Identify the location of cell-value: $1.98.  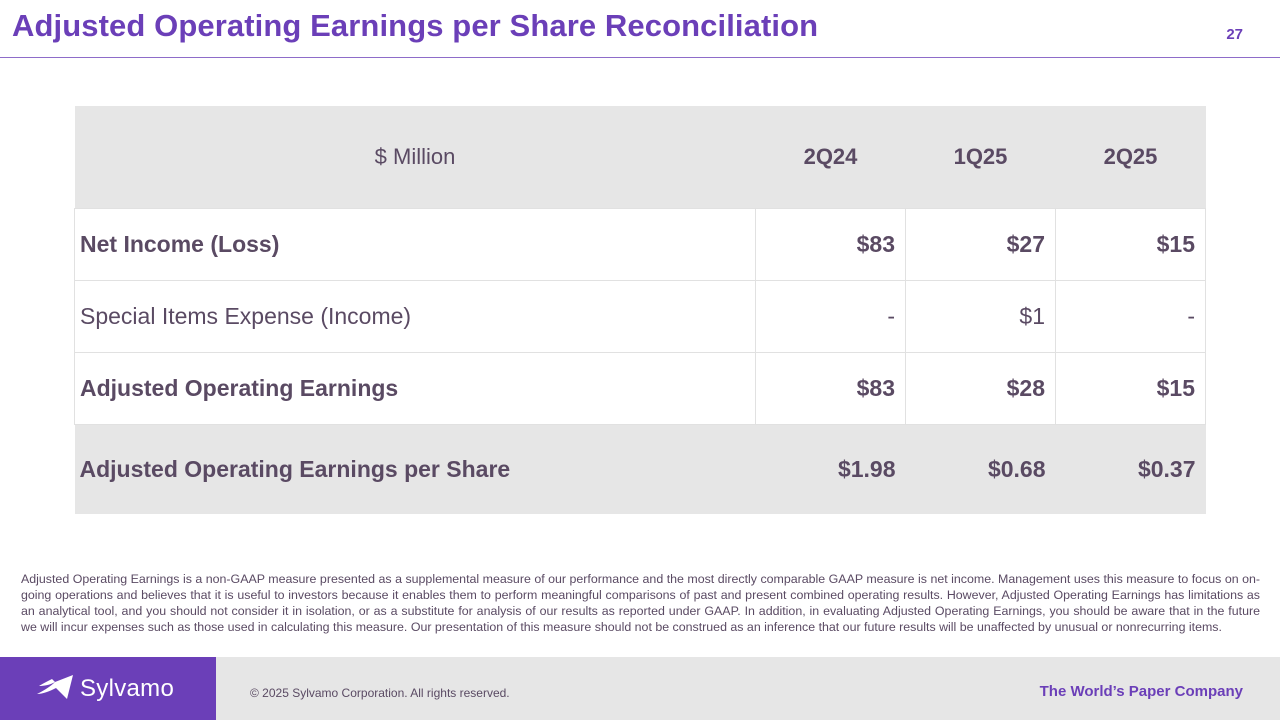
(830, 469).